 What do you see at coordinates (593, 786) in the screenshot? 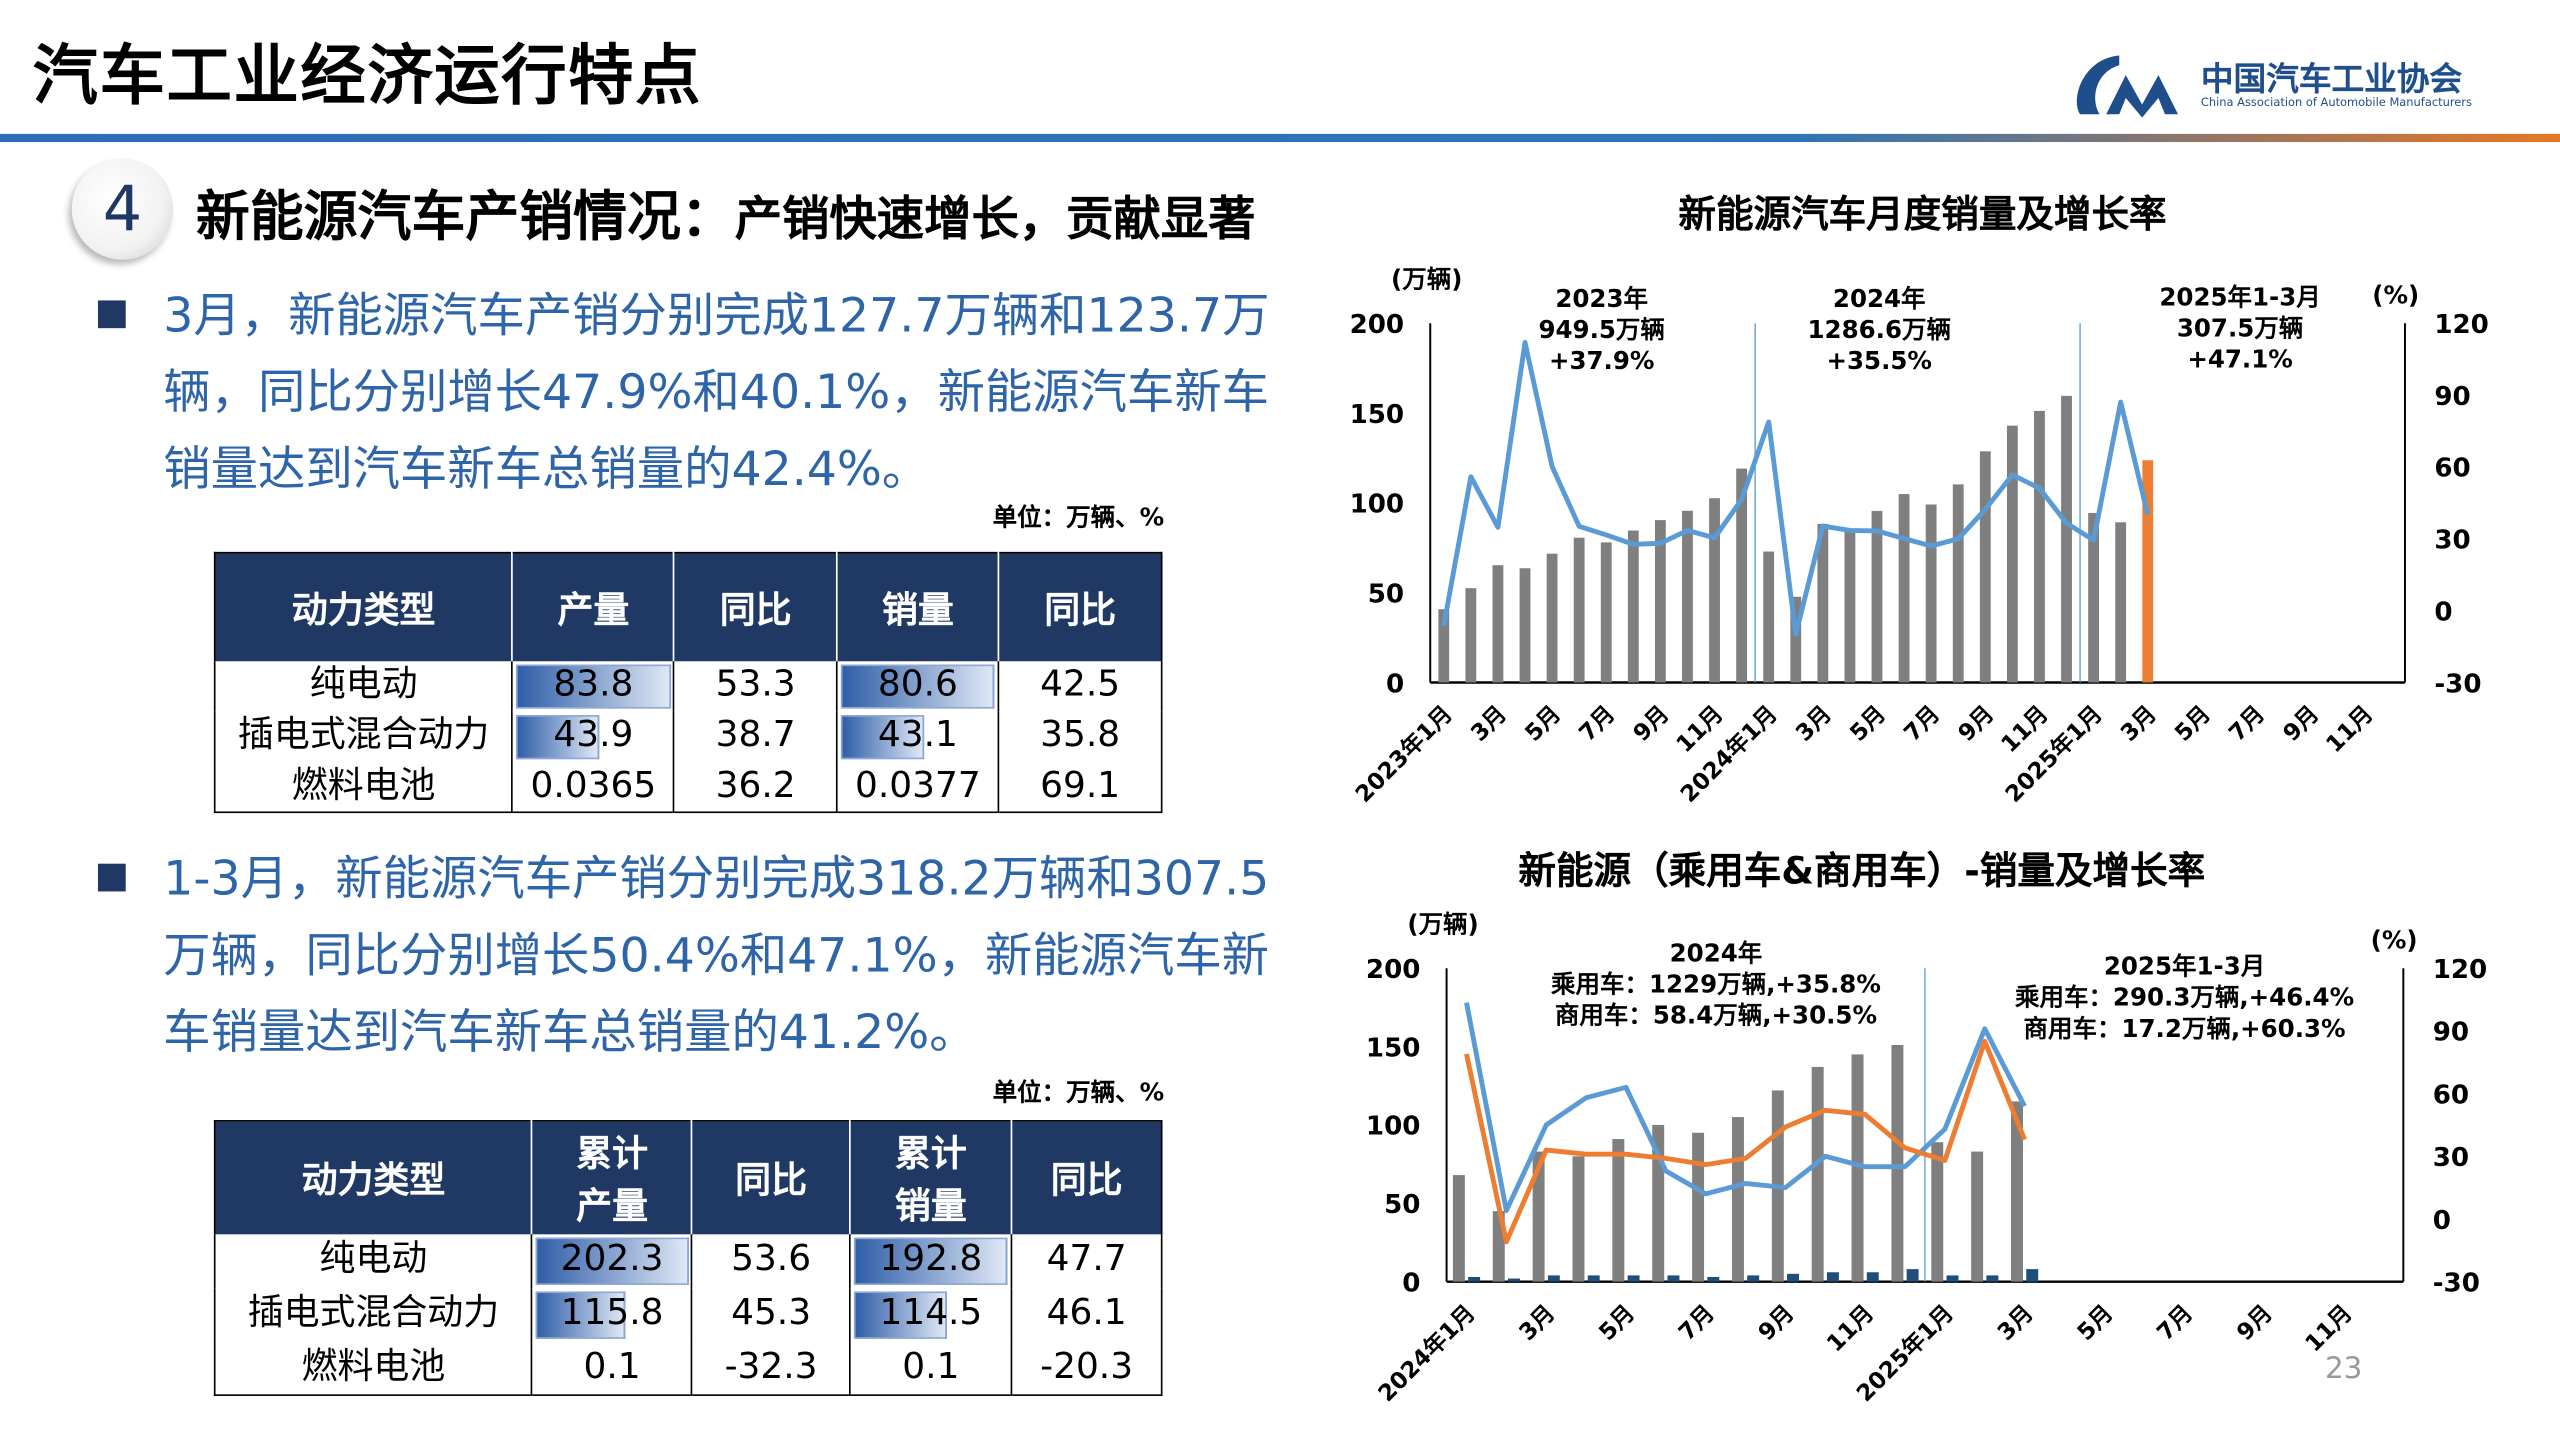
I see `cell-value: 0.0365` at bounding box center [593, 786].